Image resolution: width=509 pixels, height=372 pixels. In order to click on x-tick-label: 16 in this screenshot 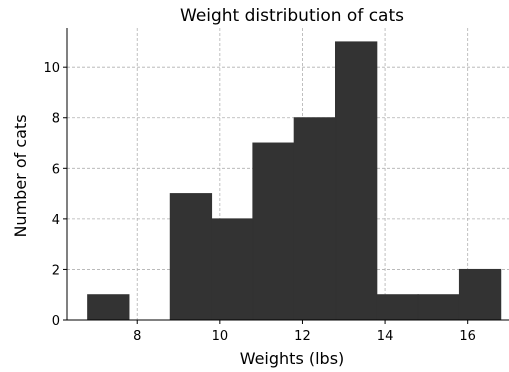, I will do `click(467, 336)`.